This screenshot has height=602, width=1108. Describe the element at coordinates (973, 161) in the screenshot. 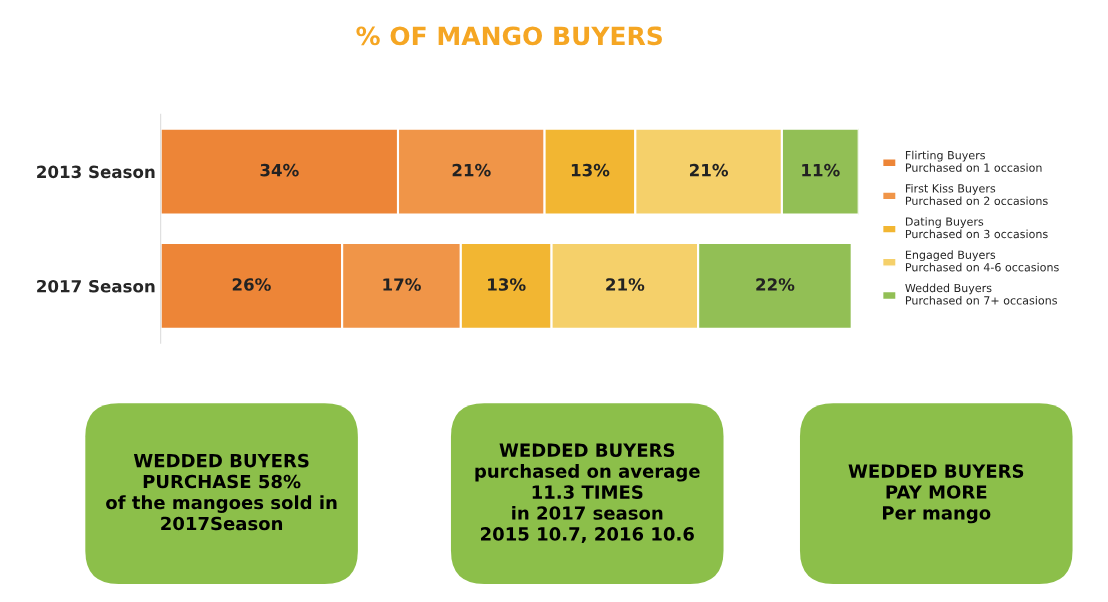

I see `legend-label: Flirting Buyers Purchased on 1 occasion` at that location.